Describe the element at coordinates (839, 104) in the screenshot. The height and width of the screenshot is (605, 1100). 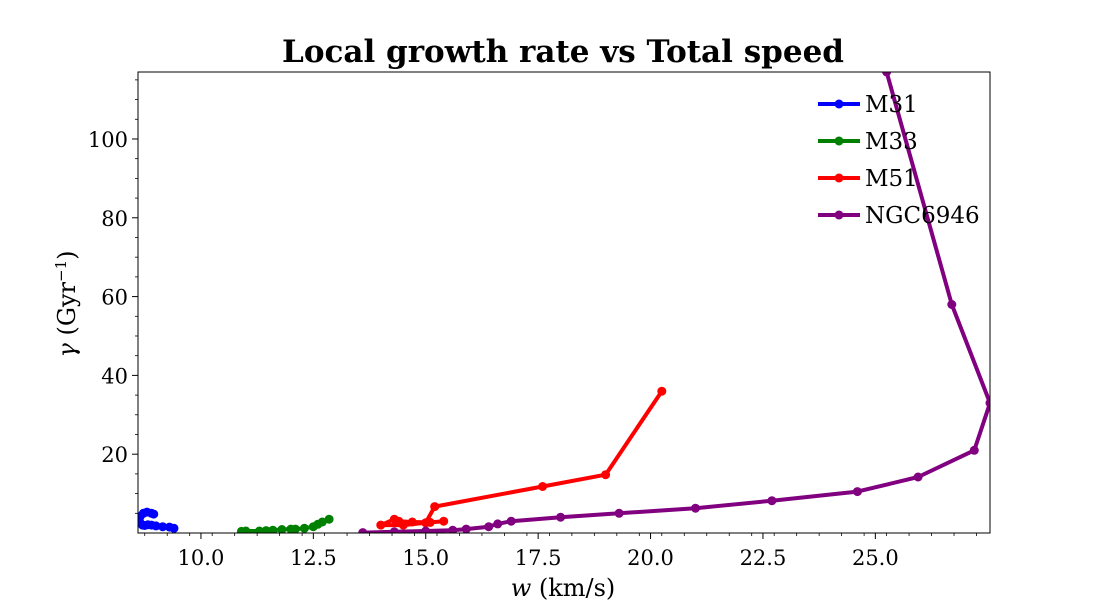
I see `legend-marker-m31` at that location.